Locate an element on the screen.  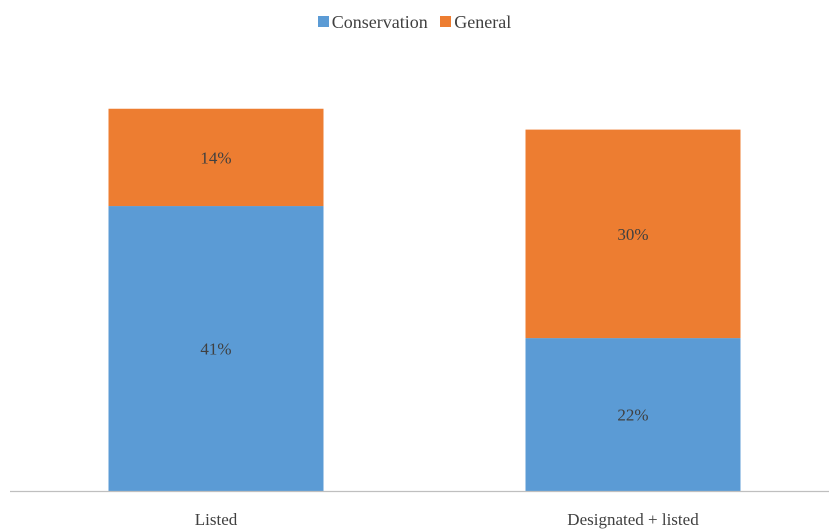
legend-item-conservation: Conservation is located at coordinates (372, 22).